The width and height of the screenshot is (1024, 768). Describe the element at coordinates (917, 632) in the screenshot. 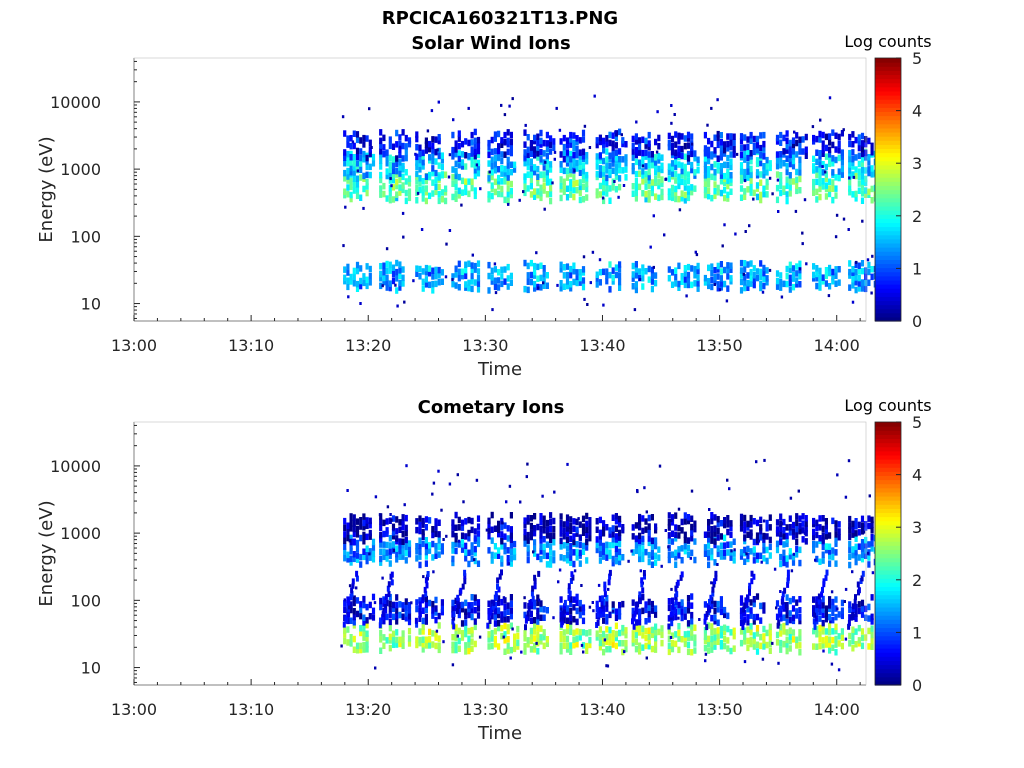

I see `colorbar-tick-label: 1` at that location.